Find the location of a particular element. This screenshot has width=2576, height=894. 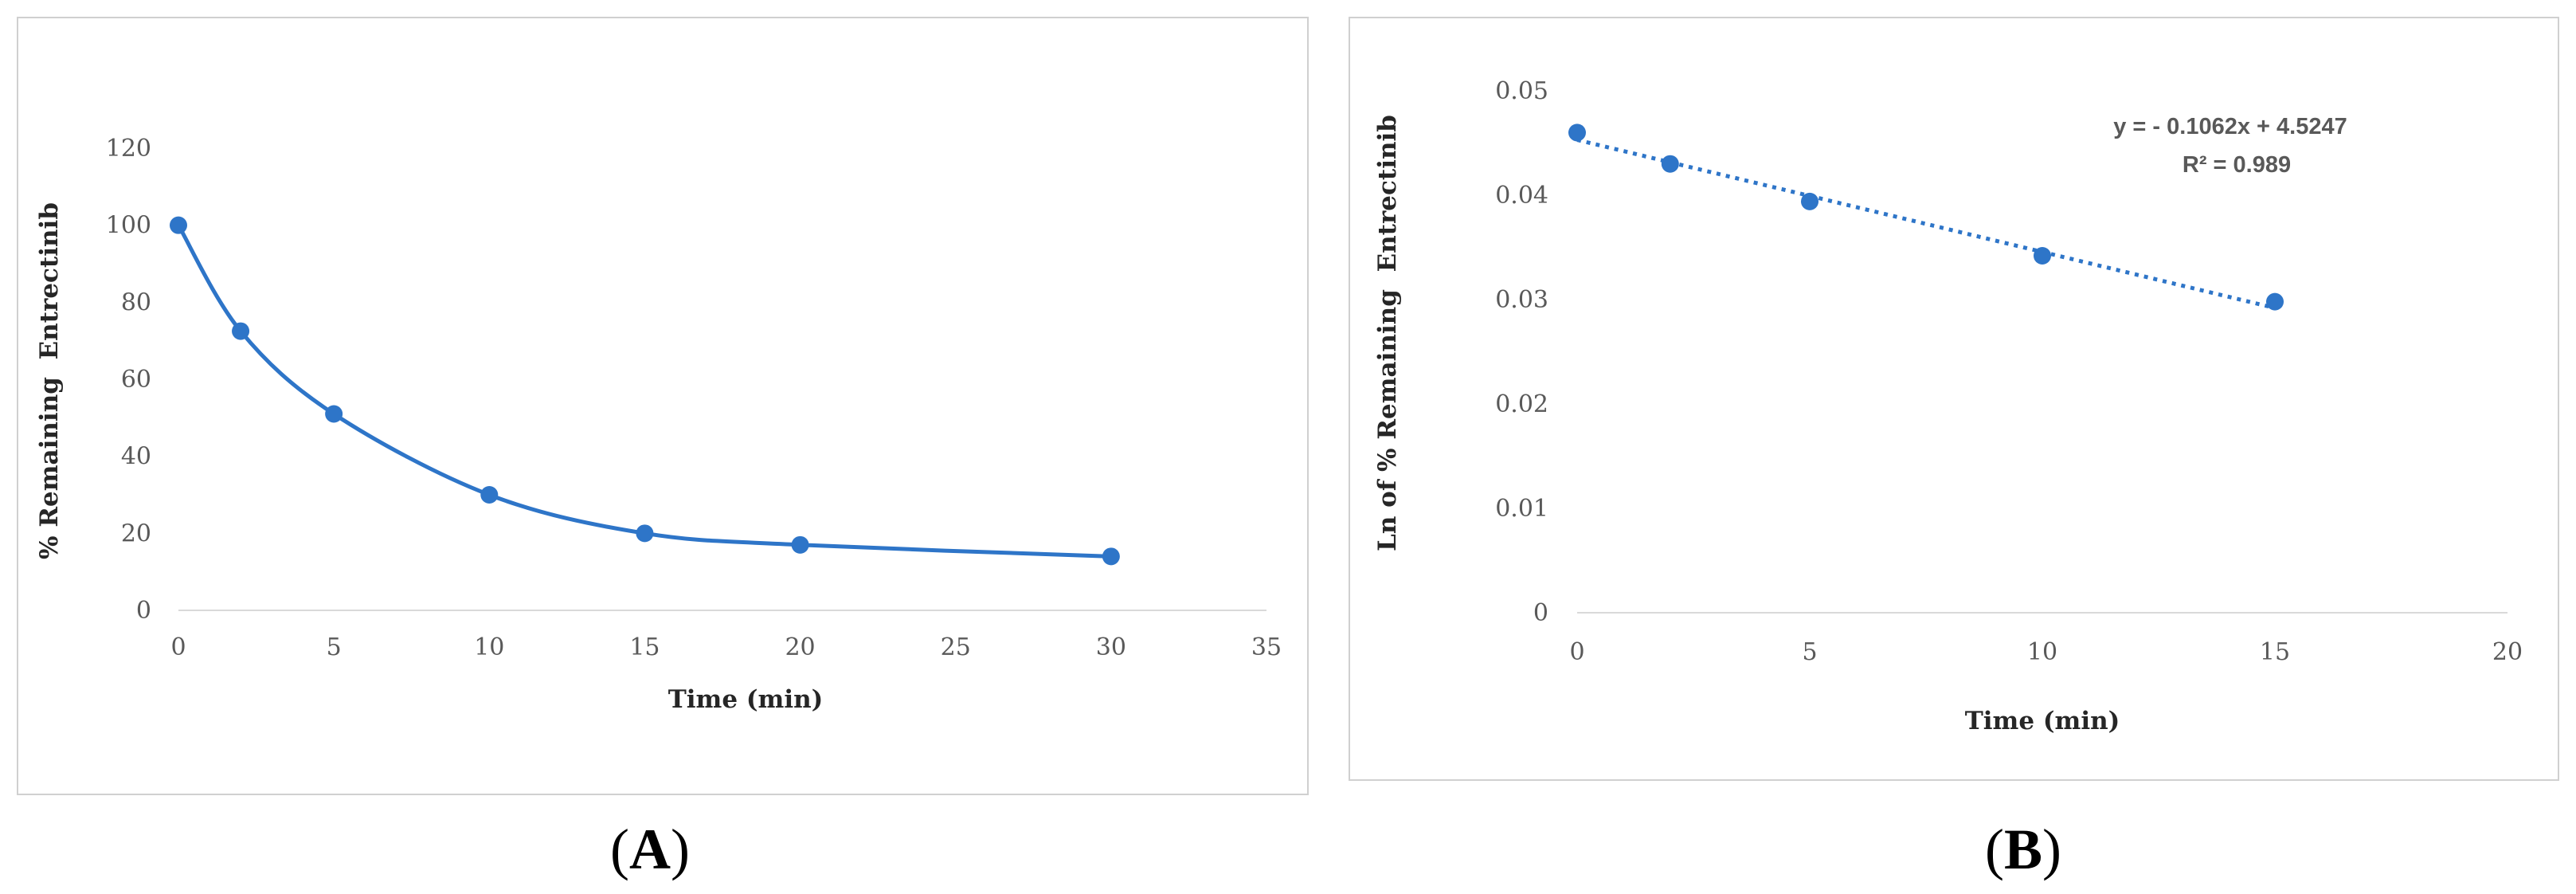

panel-b-points is located at coordinates (1926, 217).